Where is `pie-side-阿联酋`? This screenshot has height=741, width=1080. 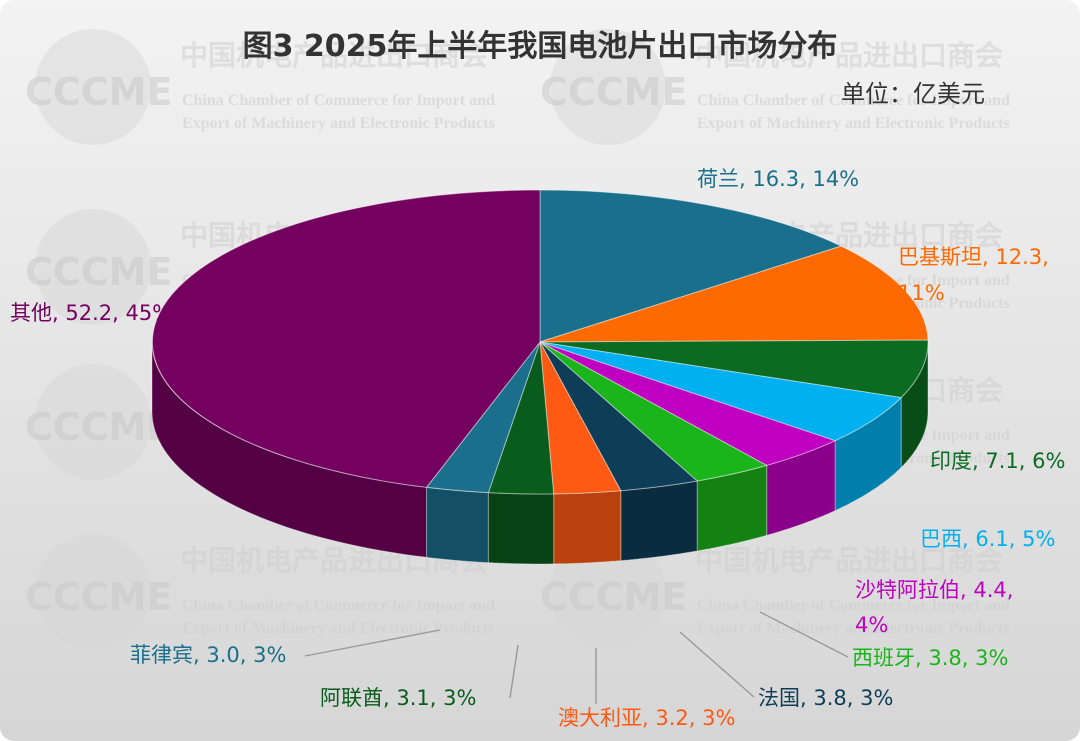 pie-side-阿联酋 is located at coordinates (521, 528).